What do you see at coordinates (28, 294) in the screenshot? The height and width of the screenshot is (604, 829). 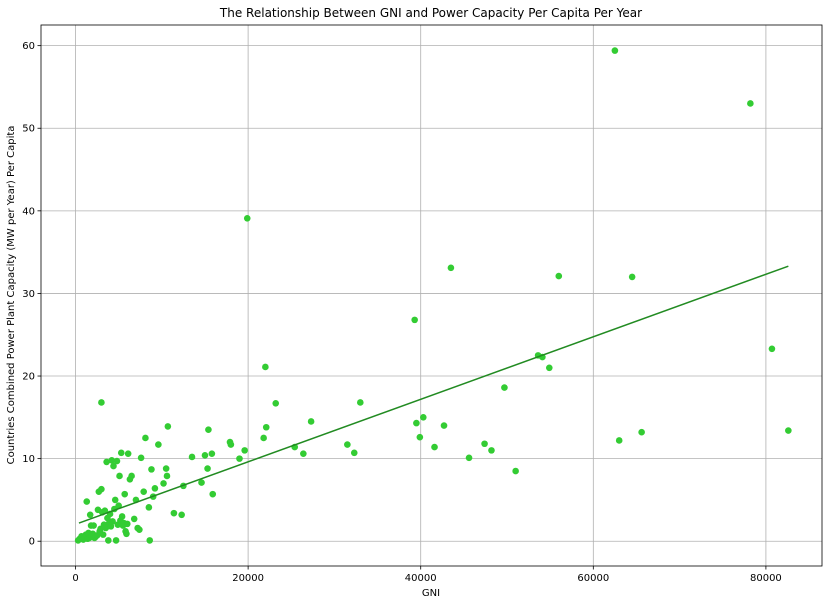 I see `y-tick-label: 30` at bounding box center [28, 294].